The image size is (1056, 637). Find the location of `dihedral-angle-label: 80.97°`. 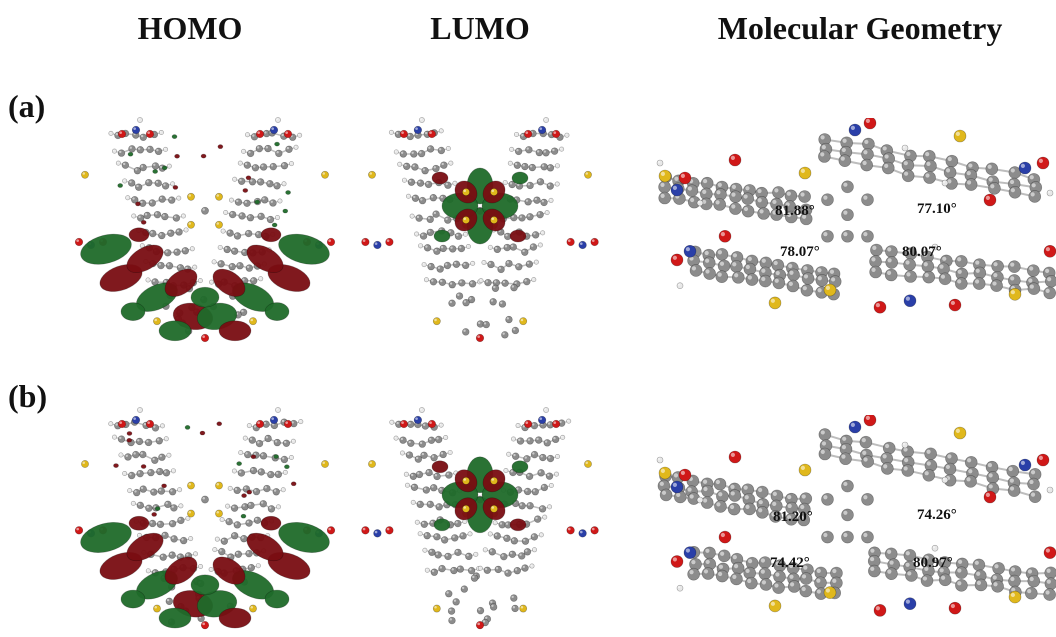

dihedral-angle-label: 80.97° is located at coordinates (933, 563).